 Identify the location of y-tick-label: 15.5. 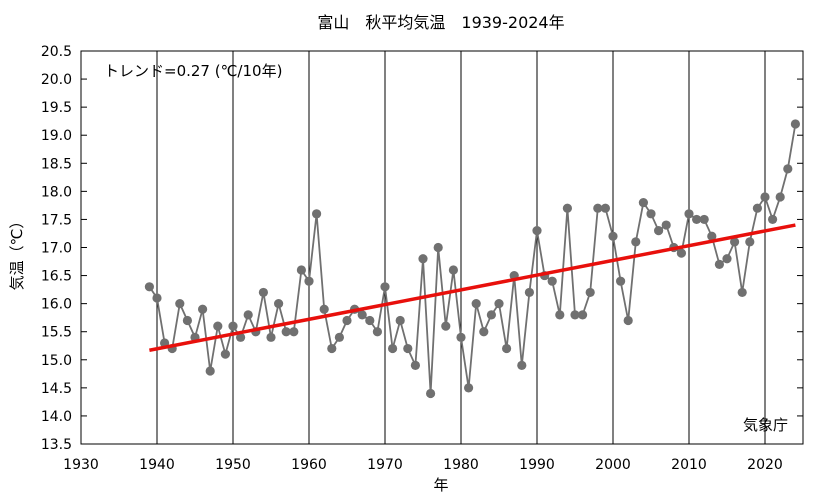
(56, 333).